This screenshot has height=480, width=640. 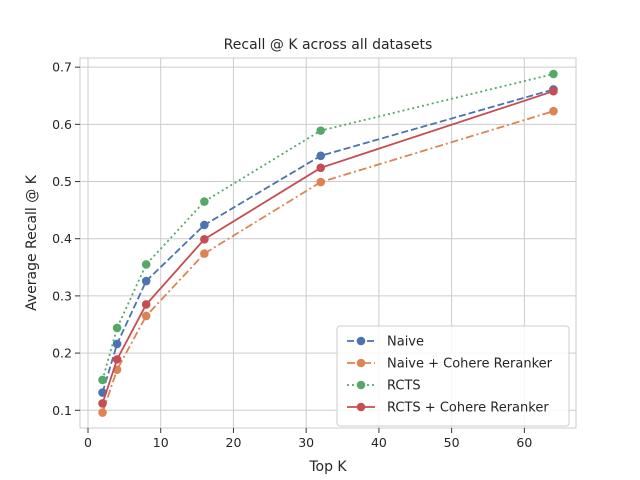 What do you see at coordinates (524, 442) in the screenshot?
I see `x-tick-label: 60` at bounding box center [524, 442].